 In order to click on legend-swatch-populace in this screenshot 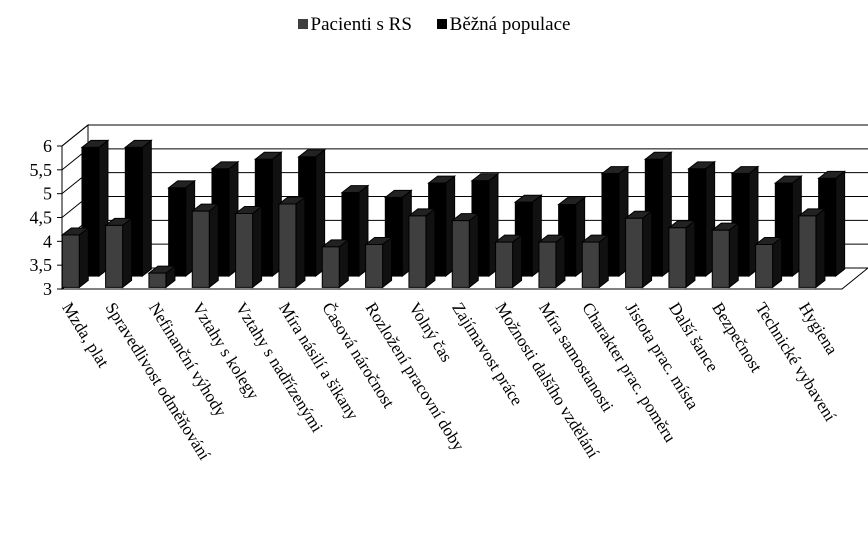, I will do `click(441, 24)`.